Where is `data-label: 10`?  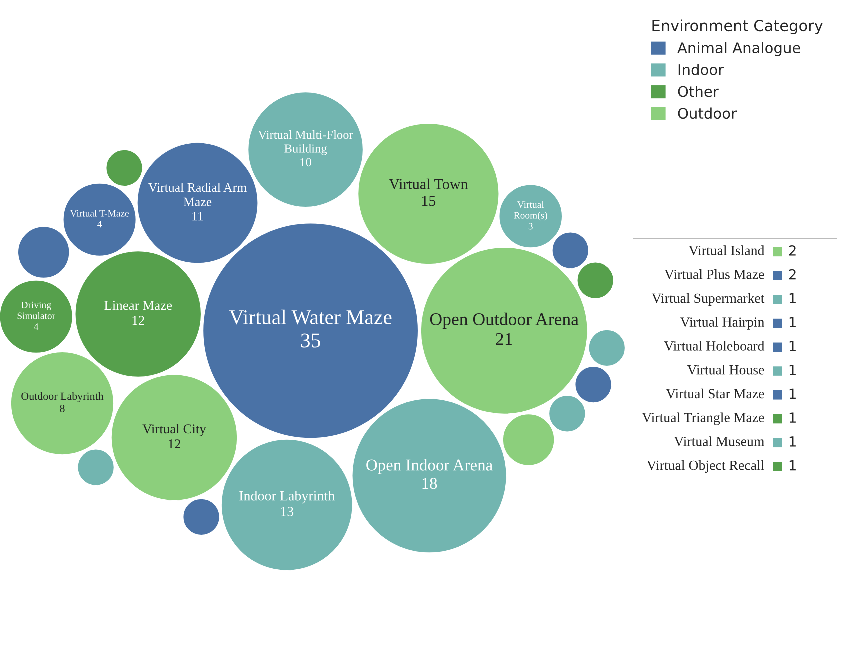 data-label: 10 is located at coordinates (306, 162).